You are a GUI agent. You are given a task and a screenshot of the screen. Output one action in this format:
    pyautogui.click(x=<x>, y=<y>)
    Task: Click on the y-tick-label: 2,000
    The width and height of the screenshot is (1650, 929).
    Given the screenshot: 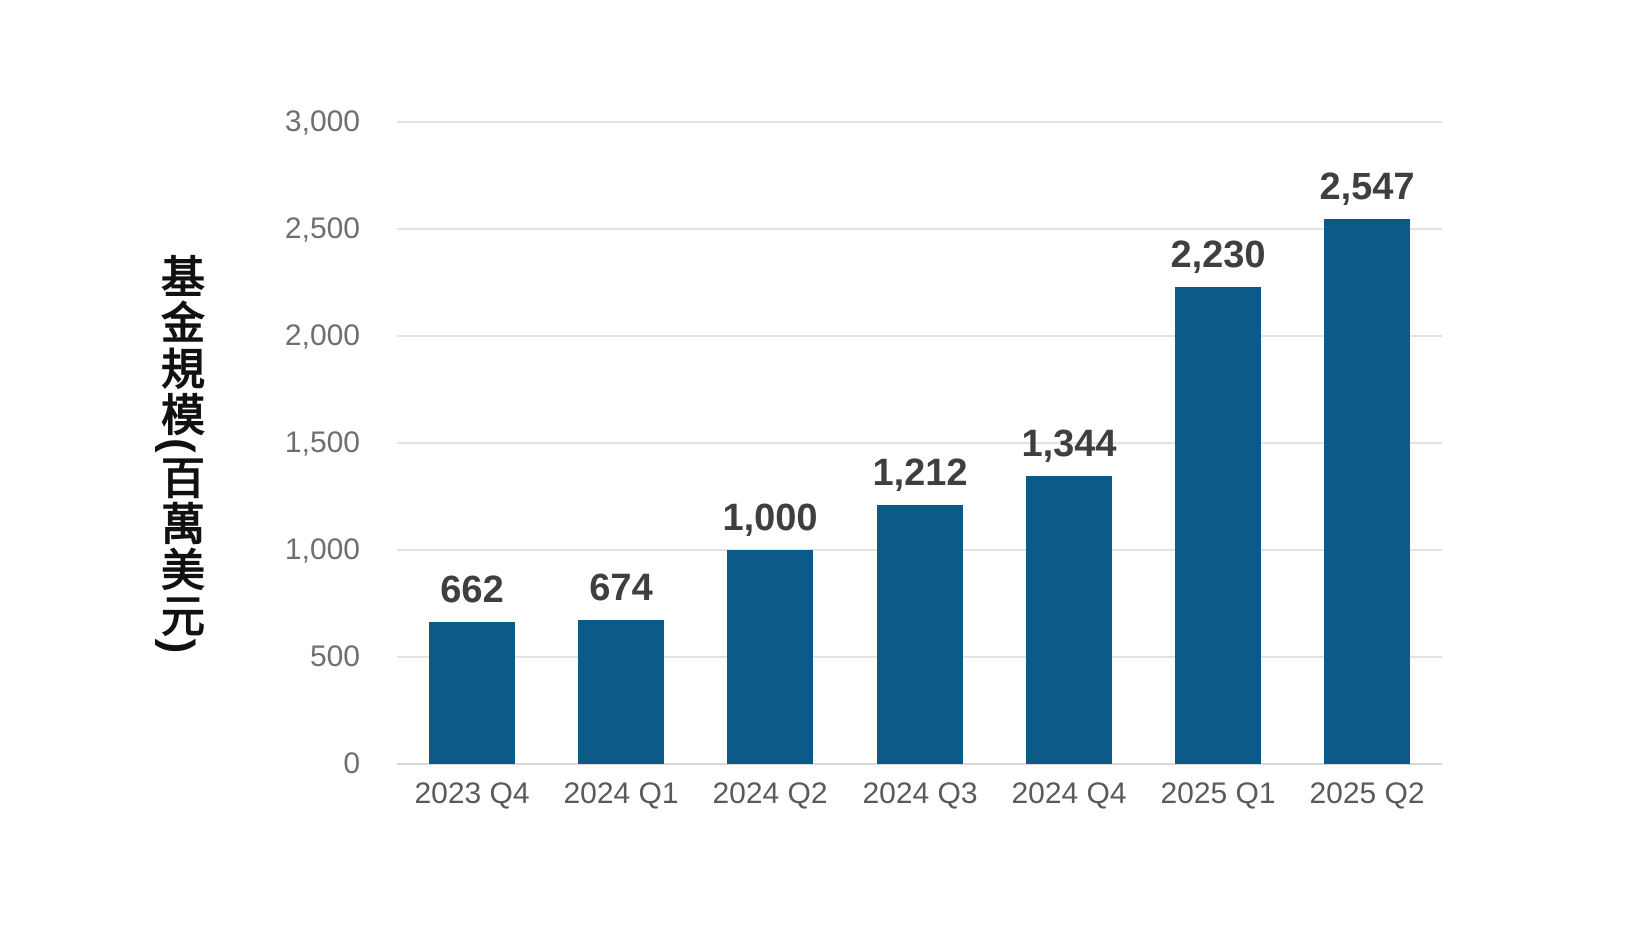 What is the action you would take?
    pyautogui.click(x=322, y=335)
    